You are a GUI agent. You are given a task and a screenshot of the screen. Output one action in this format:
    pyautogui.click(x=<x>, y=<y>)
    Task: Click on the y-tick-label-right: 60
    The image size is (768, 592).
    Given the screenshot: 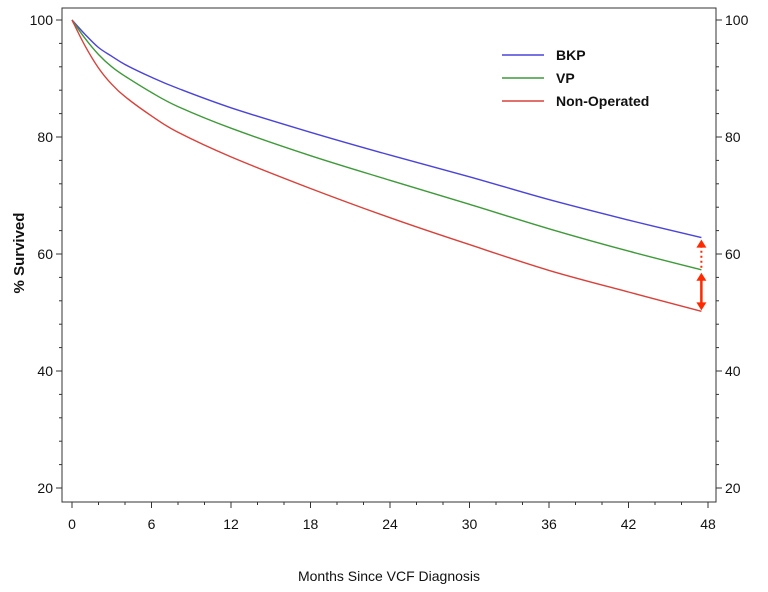 What is the action you would take?
    pyautogui.click(x=733, y=254)
    